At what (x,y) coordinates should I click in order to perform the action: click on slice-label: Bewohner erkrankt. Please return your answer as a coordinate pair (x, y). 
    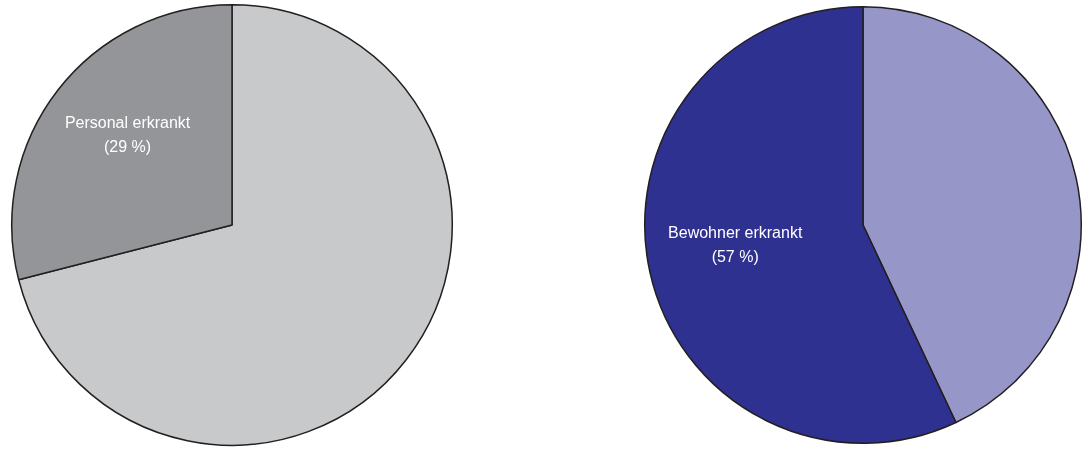
    Looking at the image, I should click on (735, 232).